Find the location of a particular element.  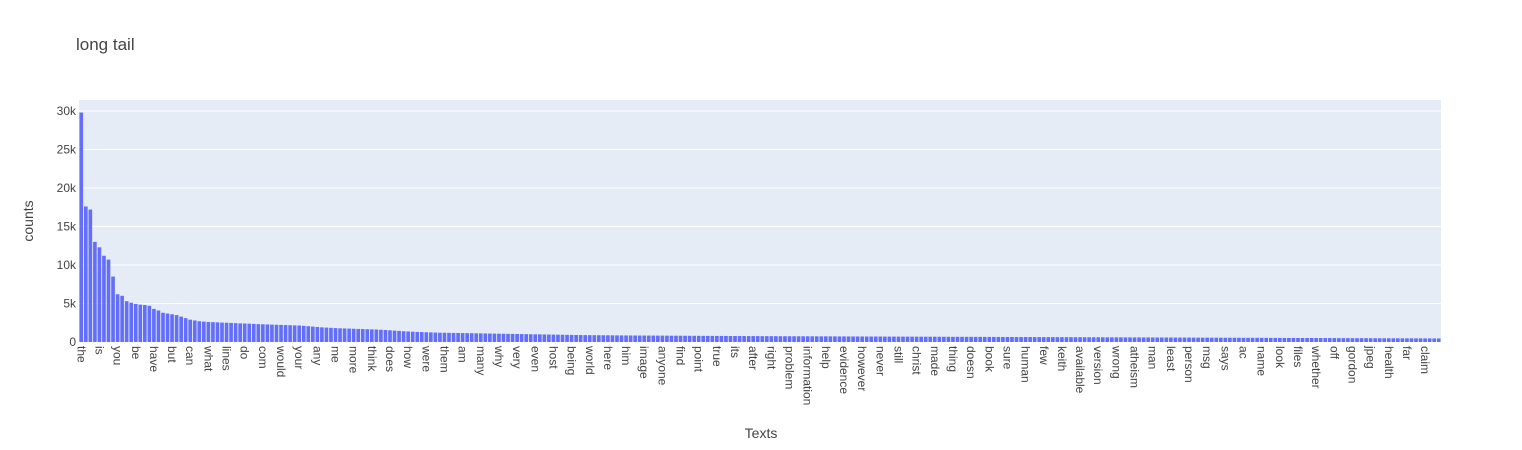

x-tick-label: ac is located at coordinates (1244, 352).